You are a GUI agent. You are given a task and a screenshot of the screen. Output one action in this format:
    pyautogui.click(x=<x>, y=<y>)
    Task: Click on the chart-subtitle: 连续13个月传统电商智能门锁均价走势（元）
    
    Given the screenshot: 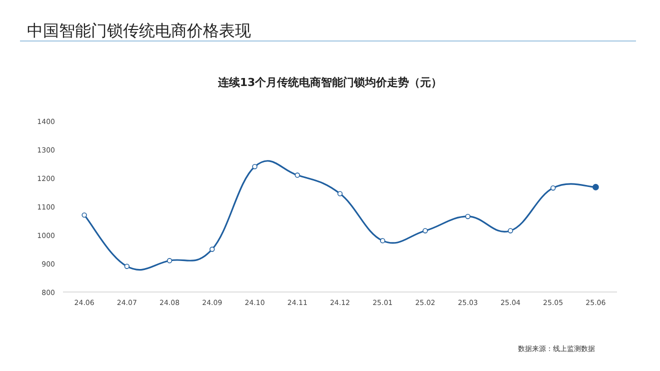 What is the action you would take?
    pyautogui.click(x=329, y=82)
    